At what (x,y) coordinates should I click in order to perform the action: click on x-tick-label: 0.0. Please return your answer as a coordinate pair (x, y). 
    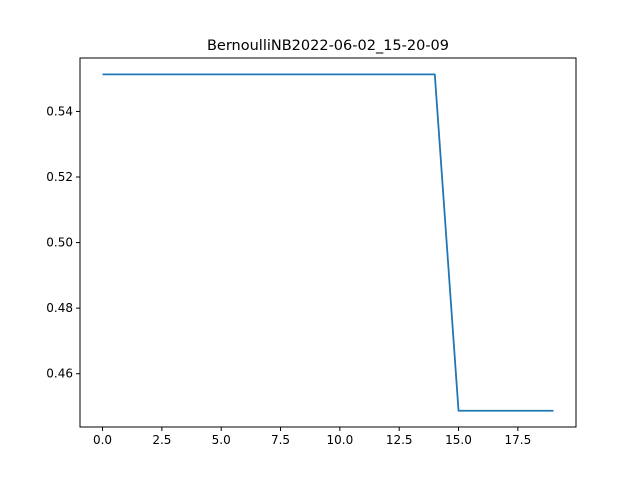
    Looking at the image, I should click on (102, 440).